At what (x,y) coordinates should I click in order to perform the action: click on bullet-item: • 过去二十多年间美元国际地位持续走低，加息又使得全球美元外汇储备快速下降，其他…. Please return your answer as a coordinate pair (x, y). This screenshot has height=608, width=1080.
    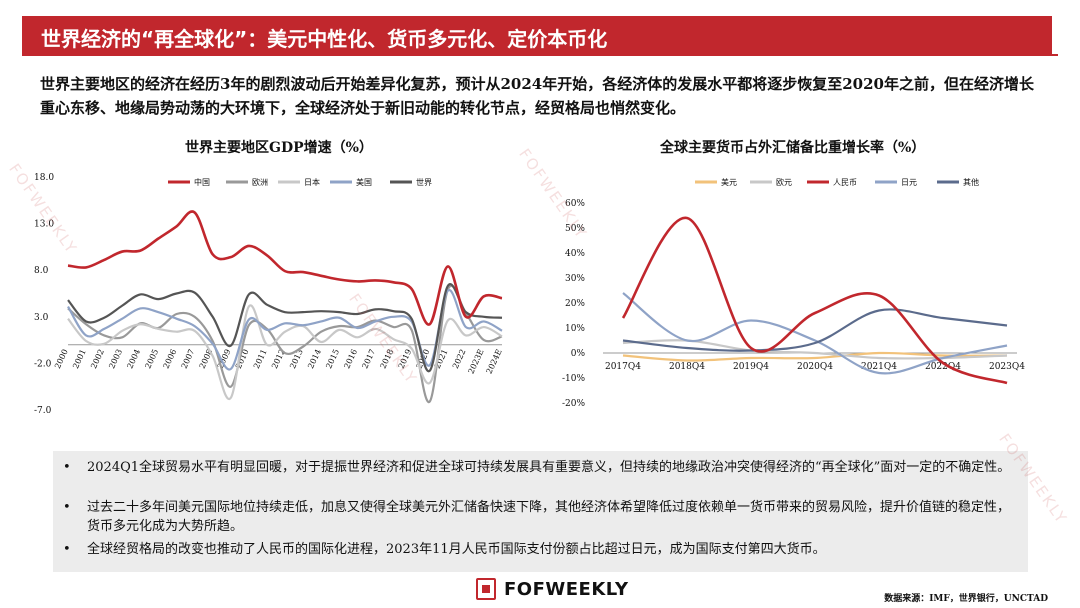
    Looking at the image, I should click on (540, 517).